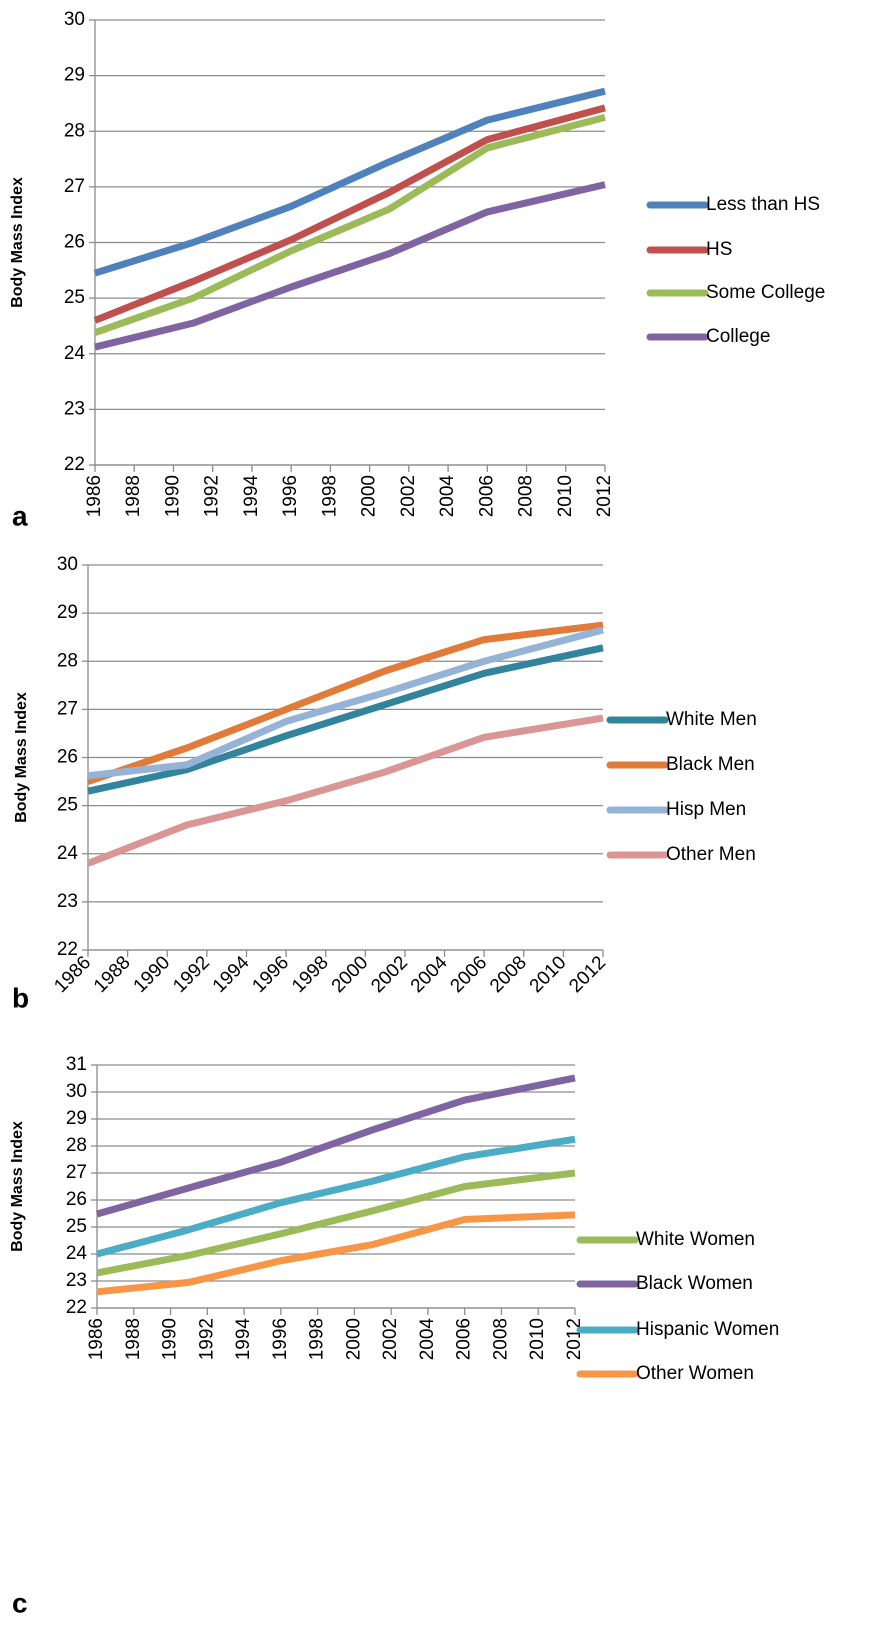 The height and width of the screenshot is (1635, 879). What do you see at coordinates (20, 515) in the screenshot?
I see `panel-label: a` at bounding box center [20, 515].